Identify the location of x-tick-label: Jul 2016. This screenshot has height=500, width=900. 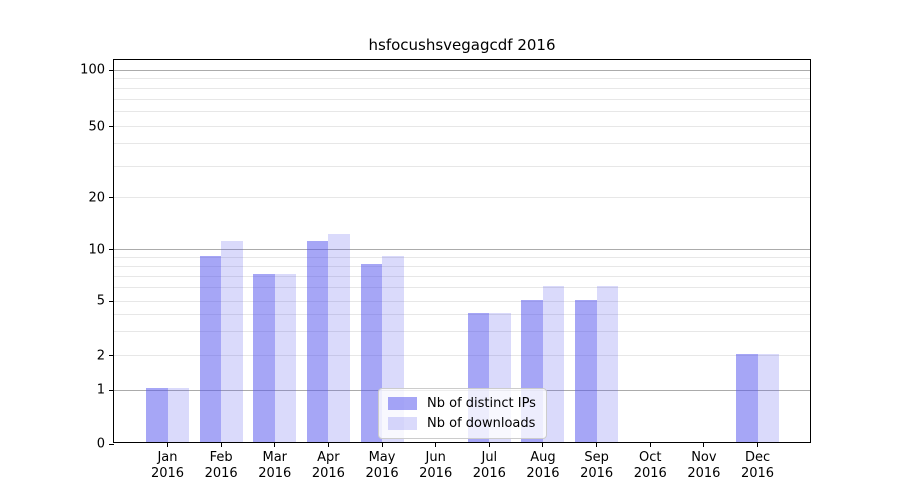
(489, 466).